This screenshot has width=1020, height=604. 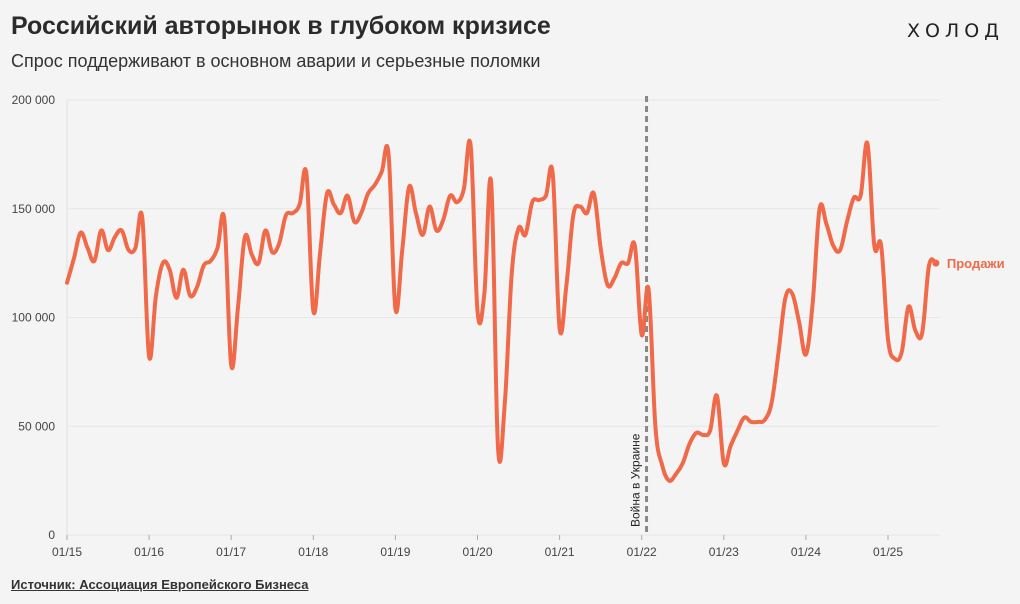 I want to click on x-tick-label: 01/16, so click(x=149, y=552).